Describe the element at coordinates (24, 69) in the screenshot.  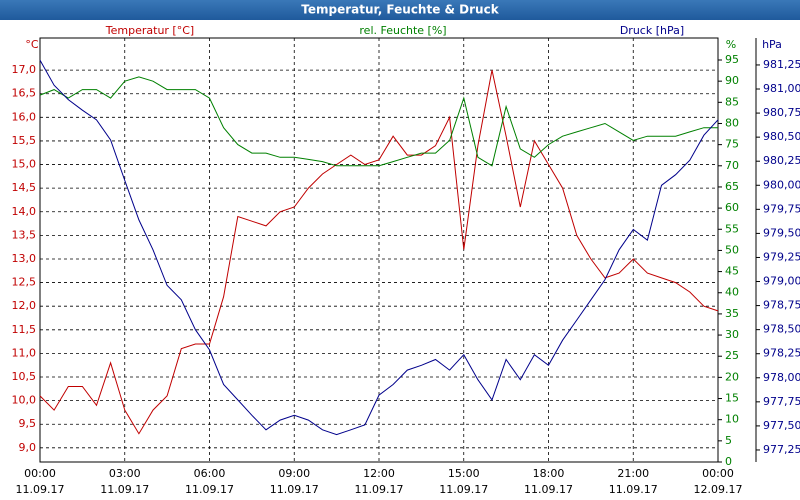
I see `y-tick-label: 17,0` at that location.